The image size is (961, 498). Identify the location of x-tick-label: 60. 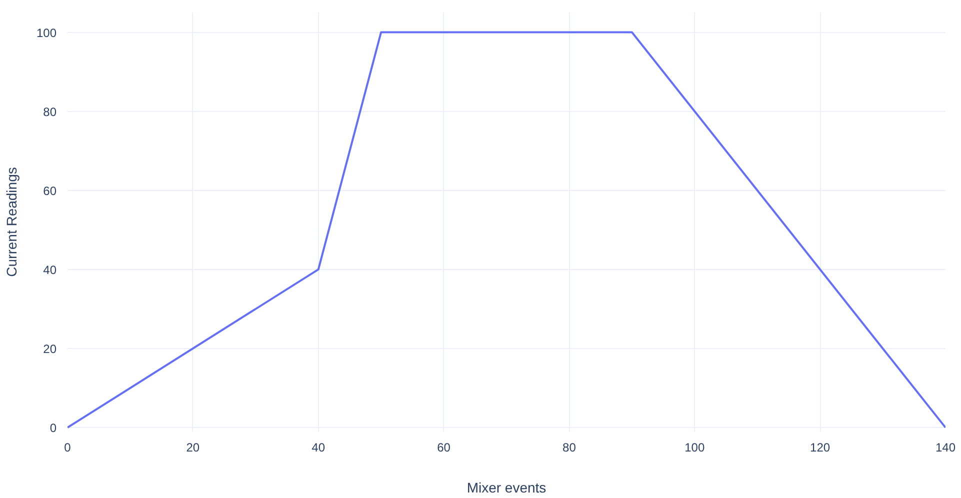
(444, 447).